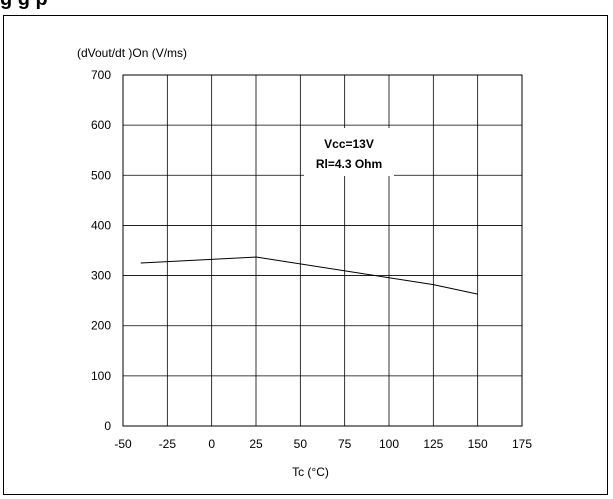  I want to click on annotation-box: Vcc=13V Rl=4.3 Ohm, so click(349, 152).